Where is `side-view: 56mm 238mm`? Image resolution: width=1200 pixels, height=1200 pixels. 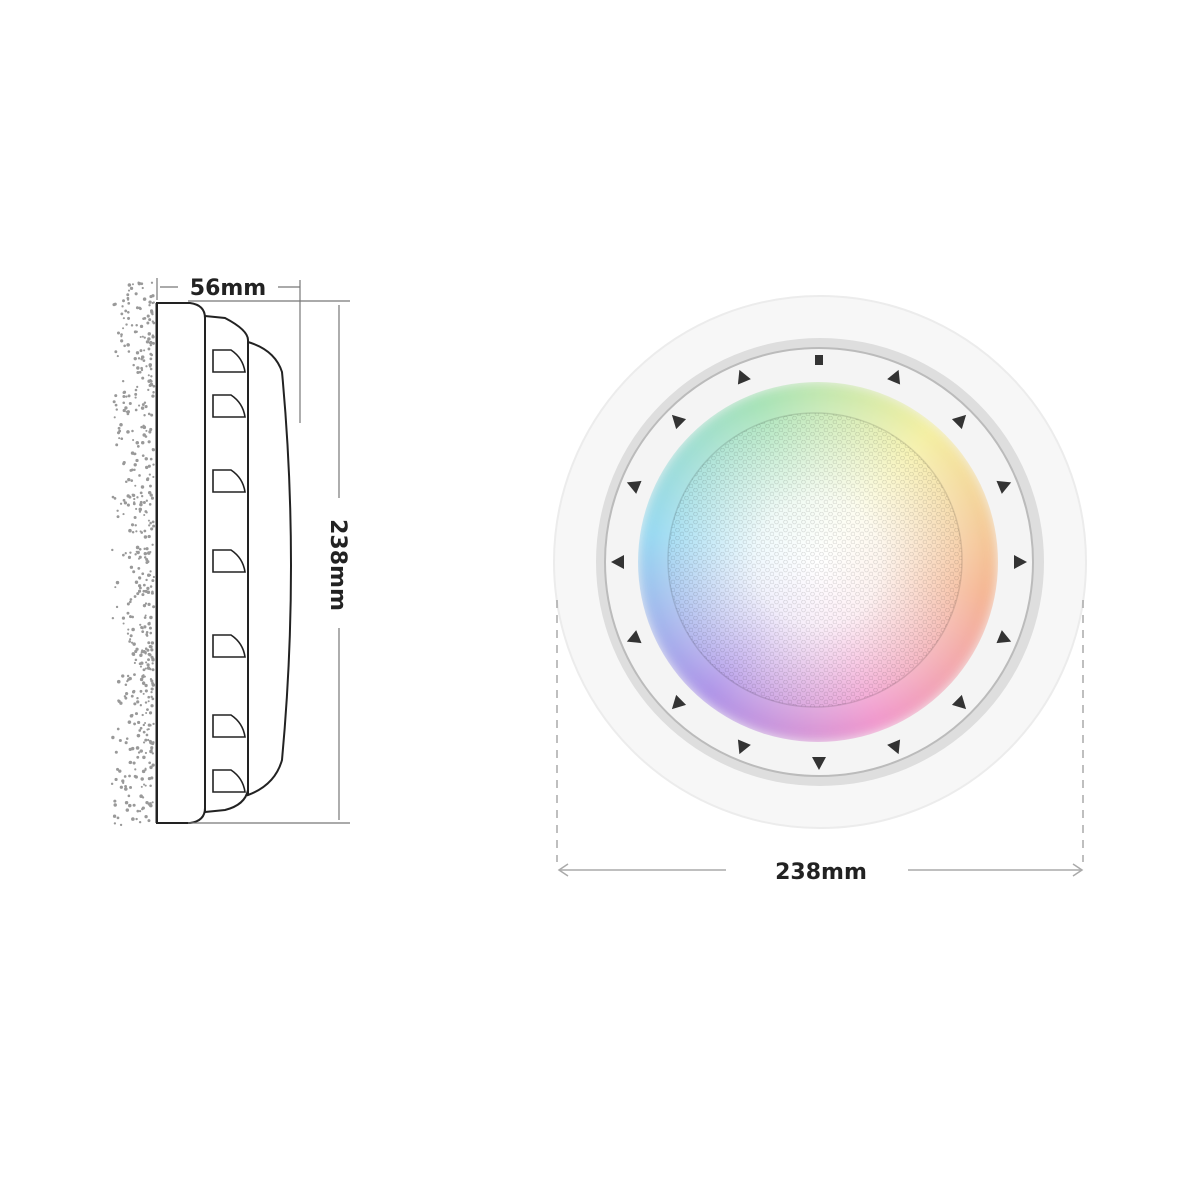
side-view: 56mm 238mm is located at coordinates (230, 551).